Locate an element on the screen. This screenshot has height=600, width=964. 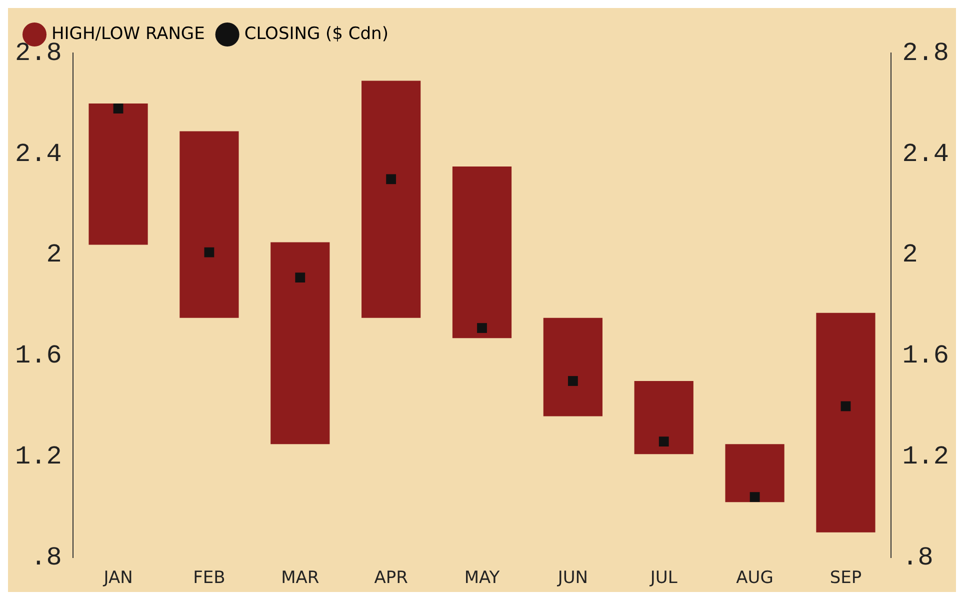
x-tick-label: FEB is located at coordinates (209, 578).